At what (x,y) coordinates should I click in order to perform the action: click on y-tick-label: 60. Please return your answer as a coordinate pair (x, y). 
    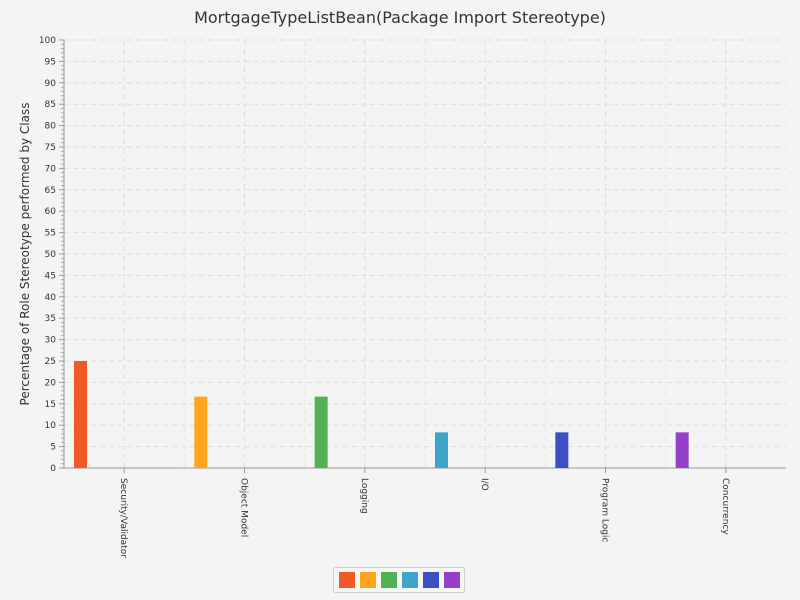
    Looking at the image, I should click on (51, 212).